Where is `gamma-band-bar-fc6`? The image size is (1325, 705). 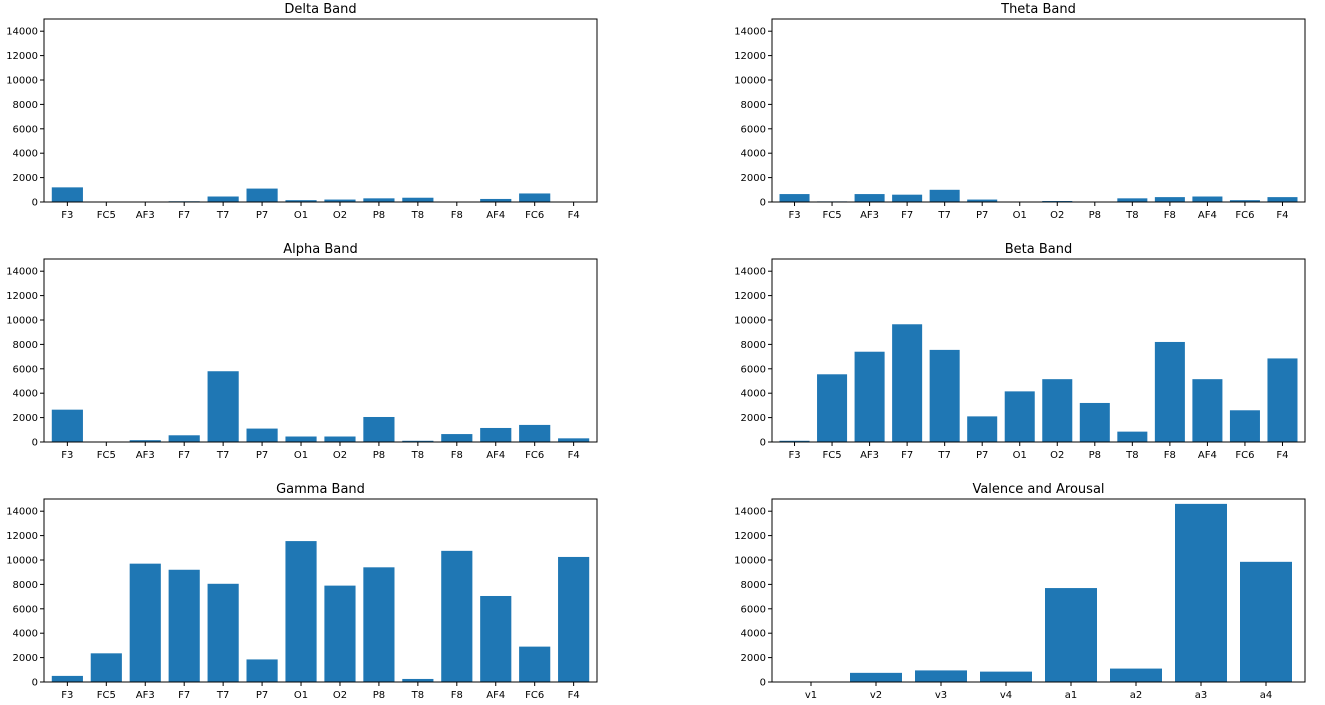 gamma-band-bar-fc6 is located at coordinates (535, 664).